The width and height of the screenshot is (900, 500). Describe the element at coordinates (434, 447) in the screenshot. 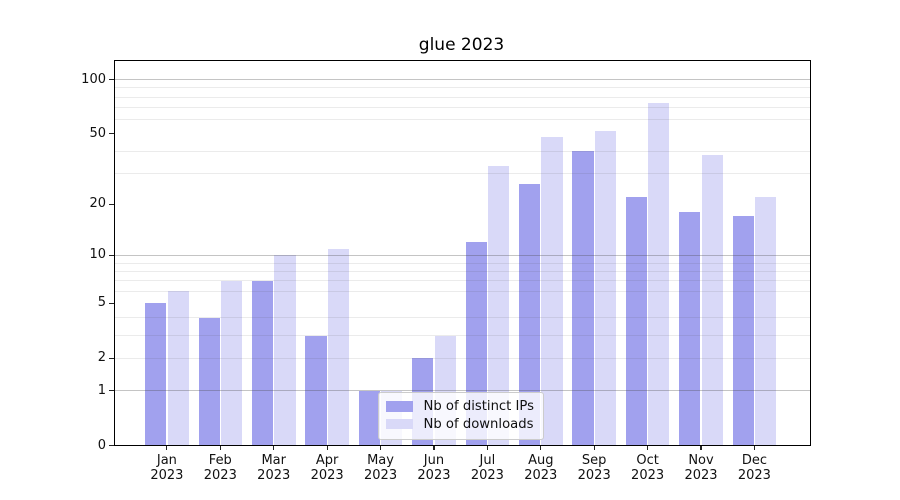

I see `x-tick-jun` at that location.